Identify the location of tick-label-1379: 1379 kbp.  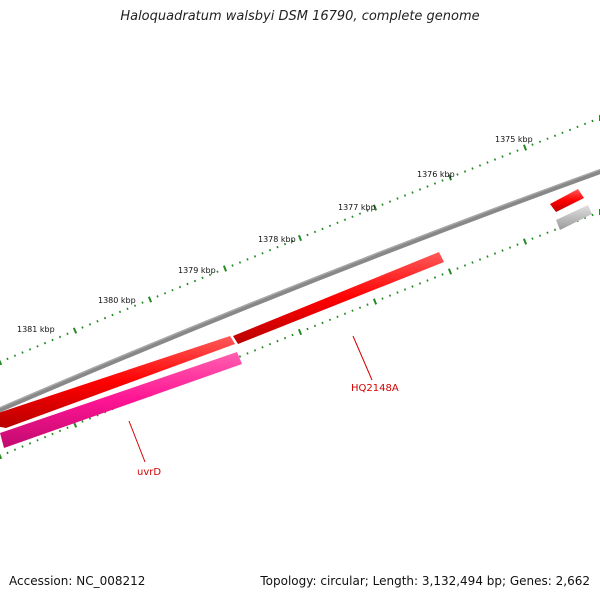
(197, 270).